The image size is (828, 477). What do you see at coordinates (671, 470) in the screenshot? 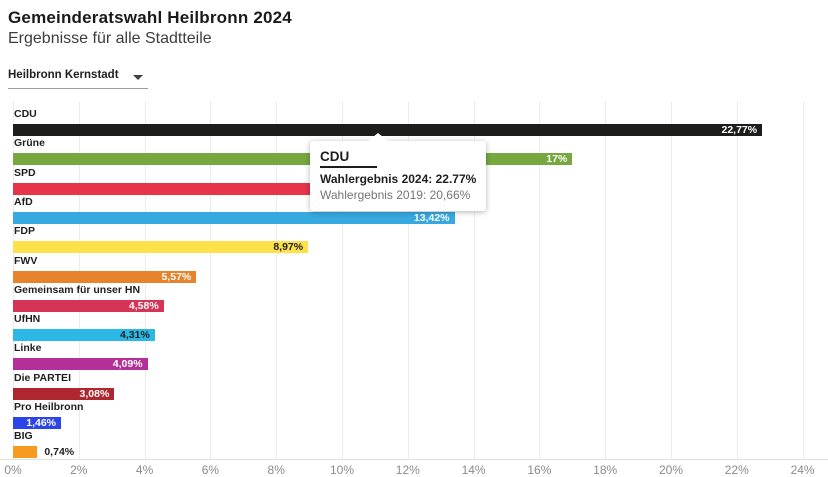
I see `x-axis-tick-label: 20%` at bounding box center [671, 470].